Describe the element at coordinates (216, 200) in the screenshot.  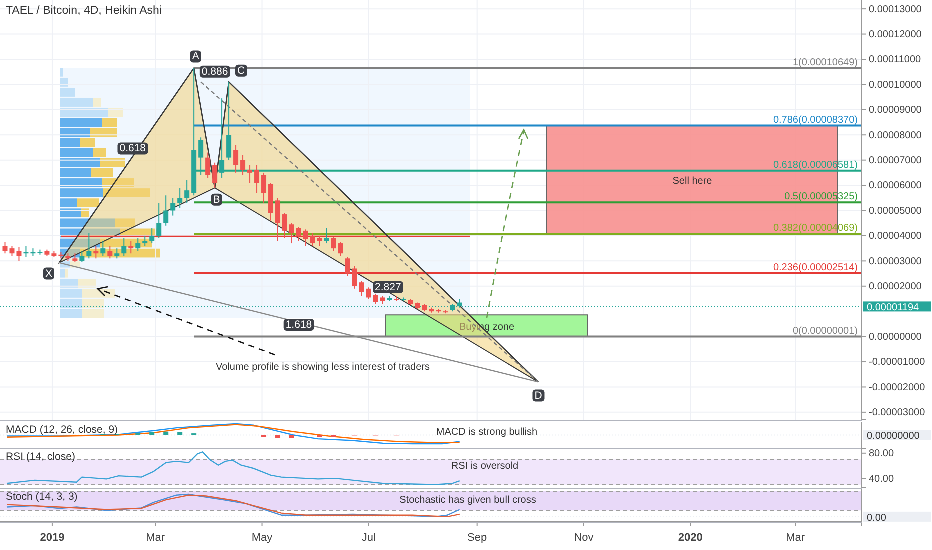
I see `annotation: B` at that location.